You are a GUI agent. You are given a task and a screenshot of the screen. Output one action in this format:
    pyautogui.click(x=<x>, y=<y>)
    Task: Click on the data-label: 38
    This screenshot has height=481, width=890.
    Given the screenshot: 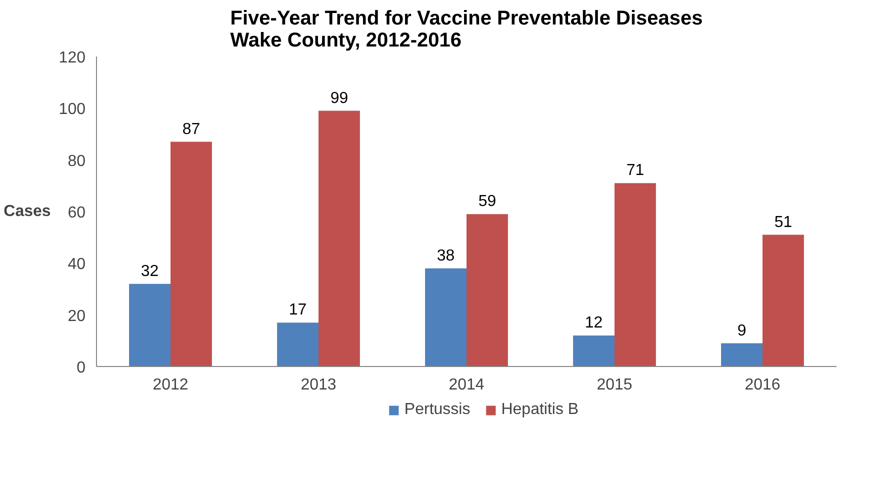 What is the action you would take?
    pyautogui.click(x=445, y=255)
    